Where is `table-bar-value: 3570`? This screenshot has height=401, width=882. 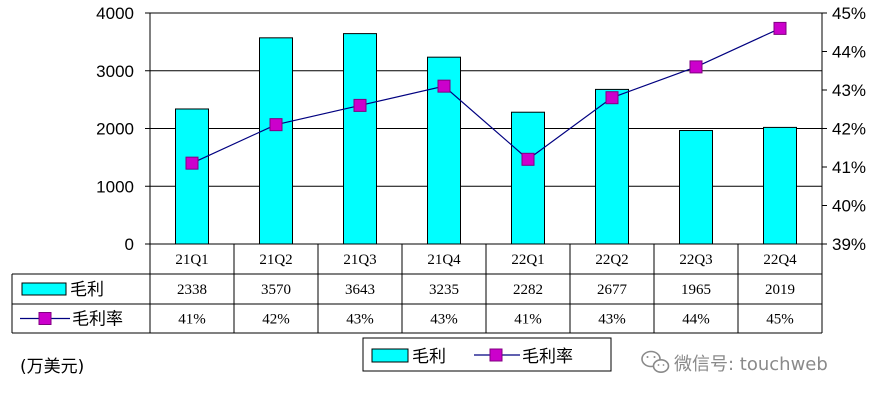 table-bar-value: 3570 is located at coordinates (276, 290).